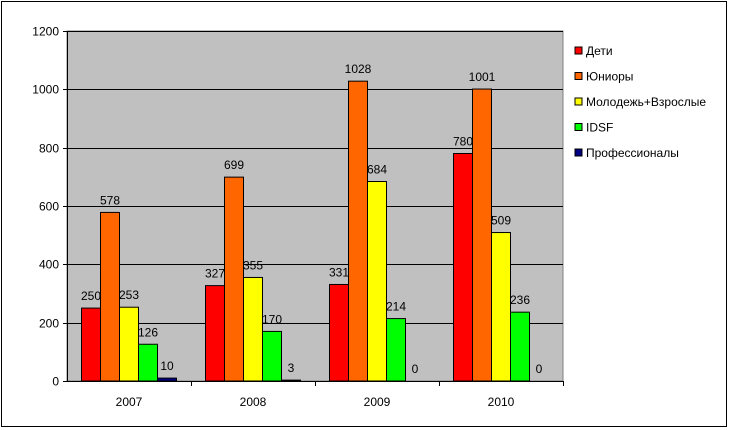 Image resolution: width=730 pixels, height=430 pixels. What do you see at coordinates (45, 90) in the screenshot?
I see `y-tick-label: 1000` at bounding box center [45, 90].